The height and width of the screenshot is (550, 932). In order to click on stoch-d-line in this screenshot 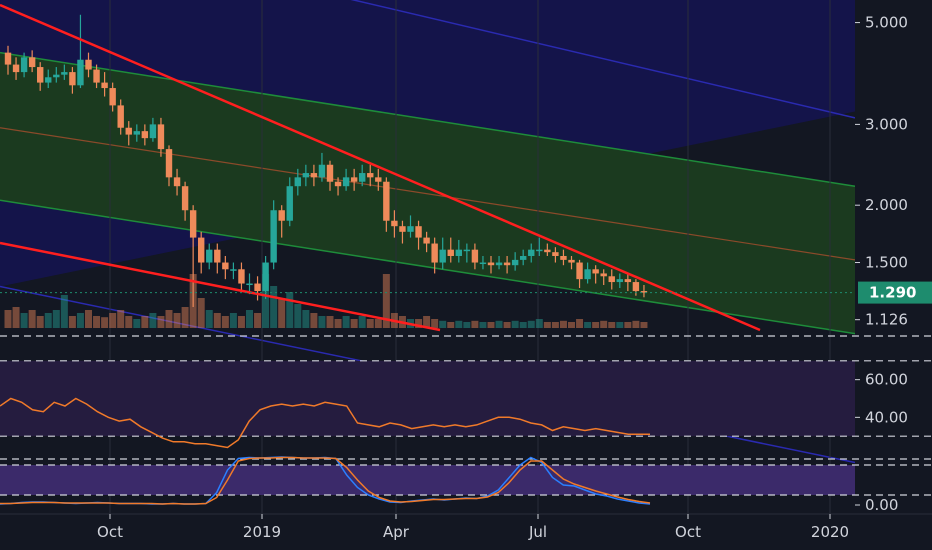, I will do `click(325, 480)`.